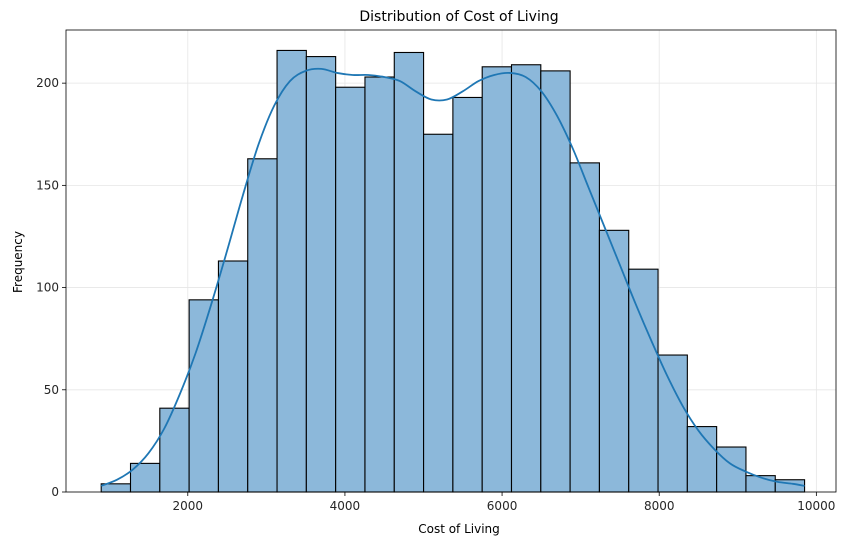  Describe the element at coordinates (459, 529) in the screenshot. I see `x-axis-label: Cost of Living` at that location.